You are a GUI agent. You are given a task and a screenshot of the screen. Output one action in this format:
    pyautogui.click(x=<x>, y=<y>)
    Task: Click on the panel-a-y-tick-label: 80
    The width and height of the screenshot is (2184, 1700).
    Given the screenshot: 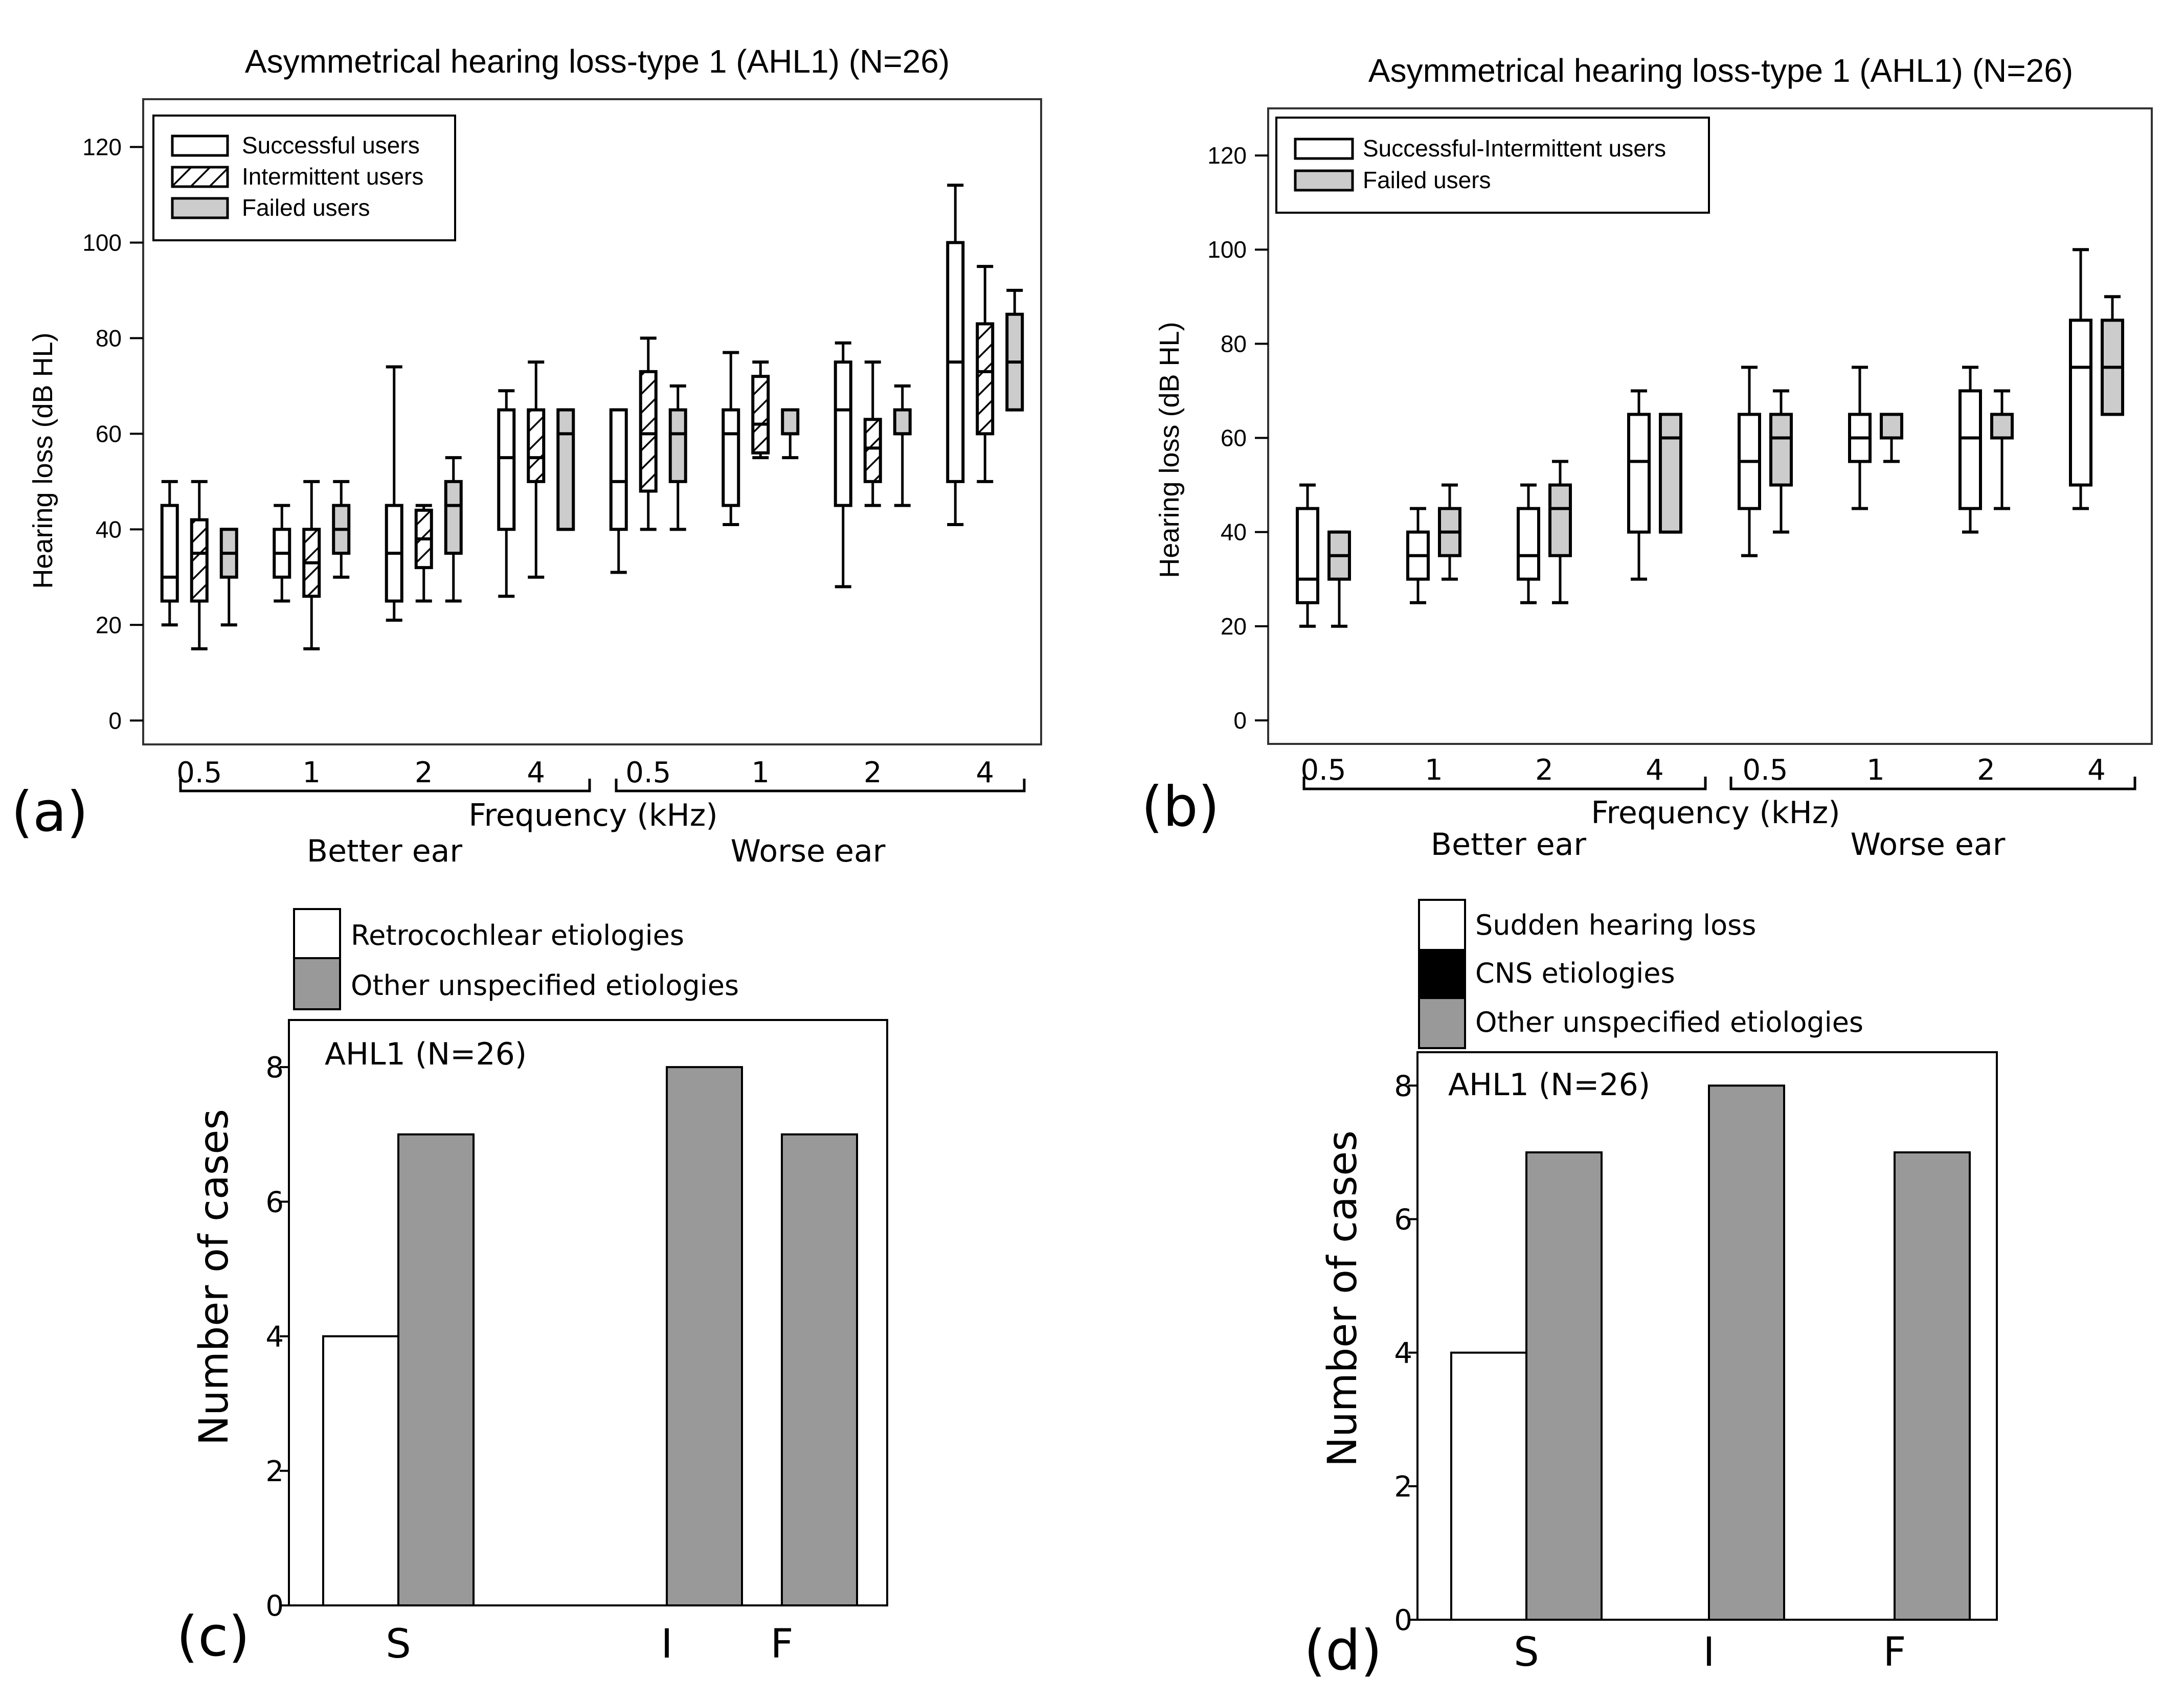 What is the action you would take?
    pyautogui.click(x=109, y=338)
    